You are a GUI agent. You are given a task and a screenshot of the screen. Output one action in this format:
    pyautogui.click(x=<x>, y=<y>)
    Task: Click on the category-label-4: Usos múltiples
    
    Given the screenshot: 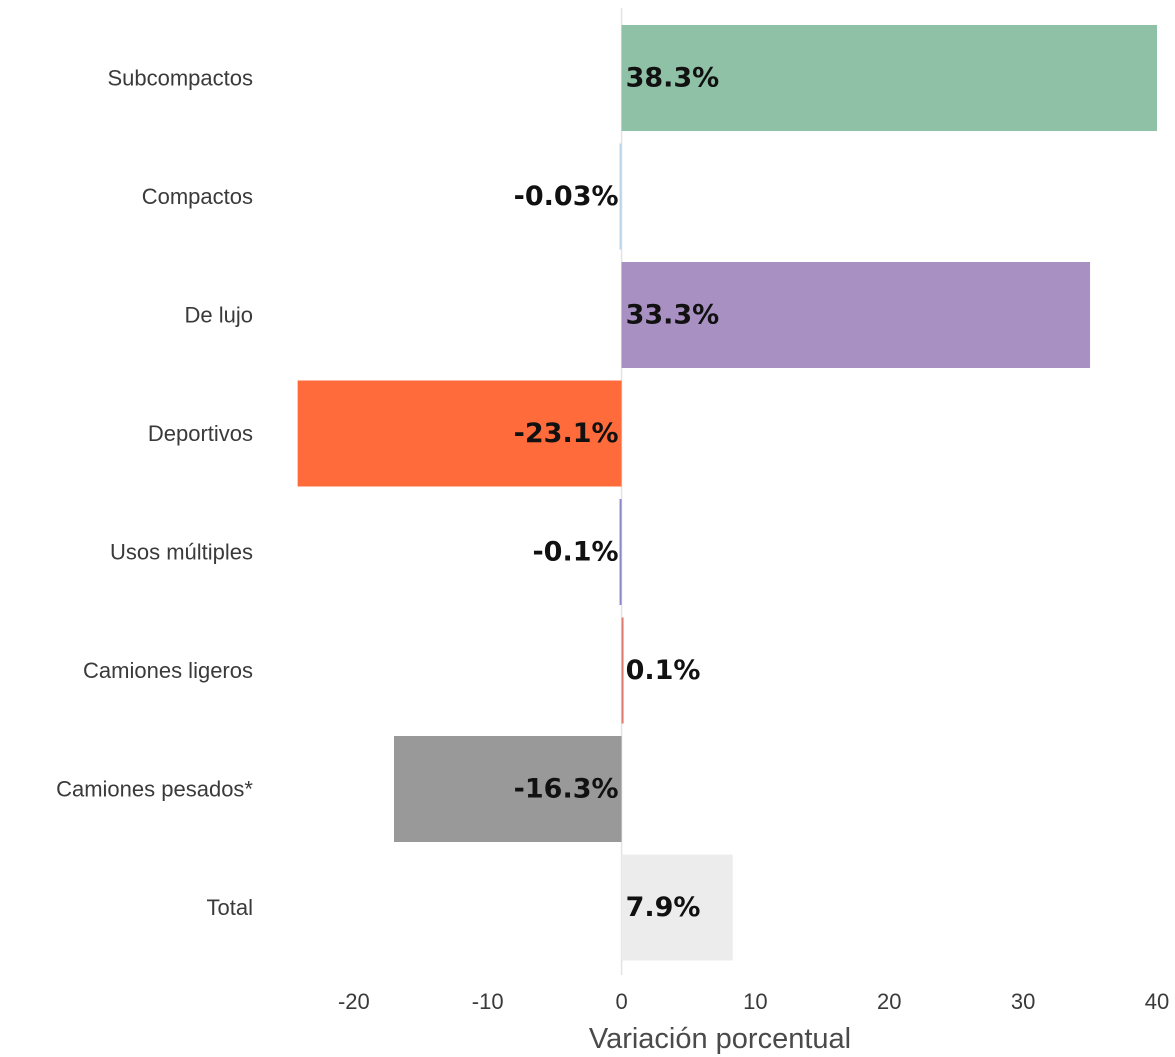 What is the action you would take?
    pyautogui.click(x=181, y=552)
    